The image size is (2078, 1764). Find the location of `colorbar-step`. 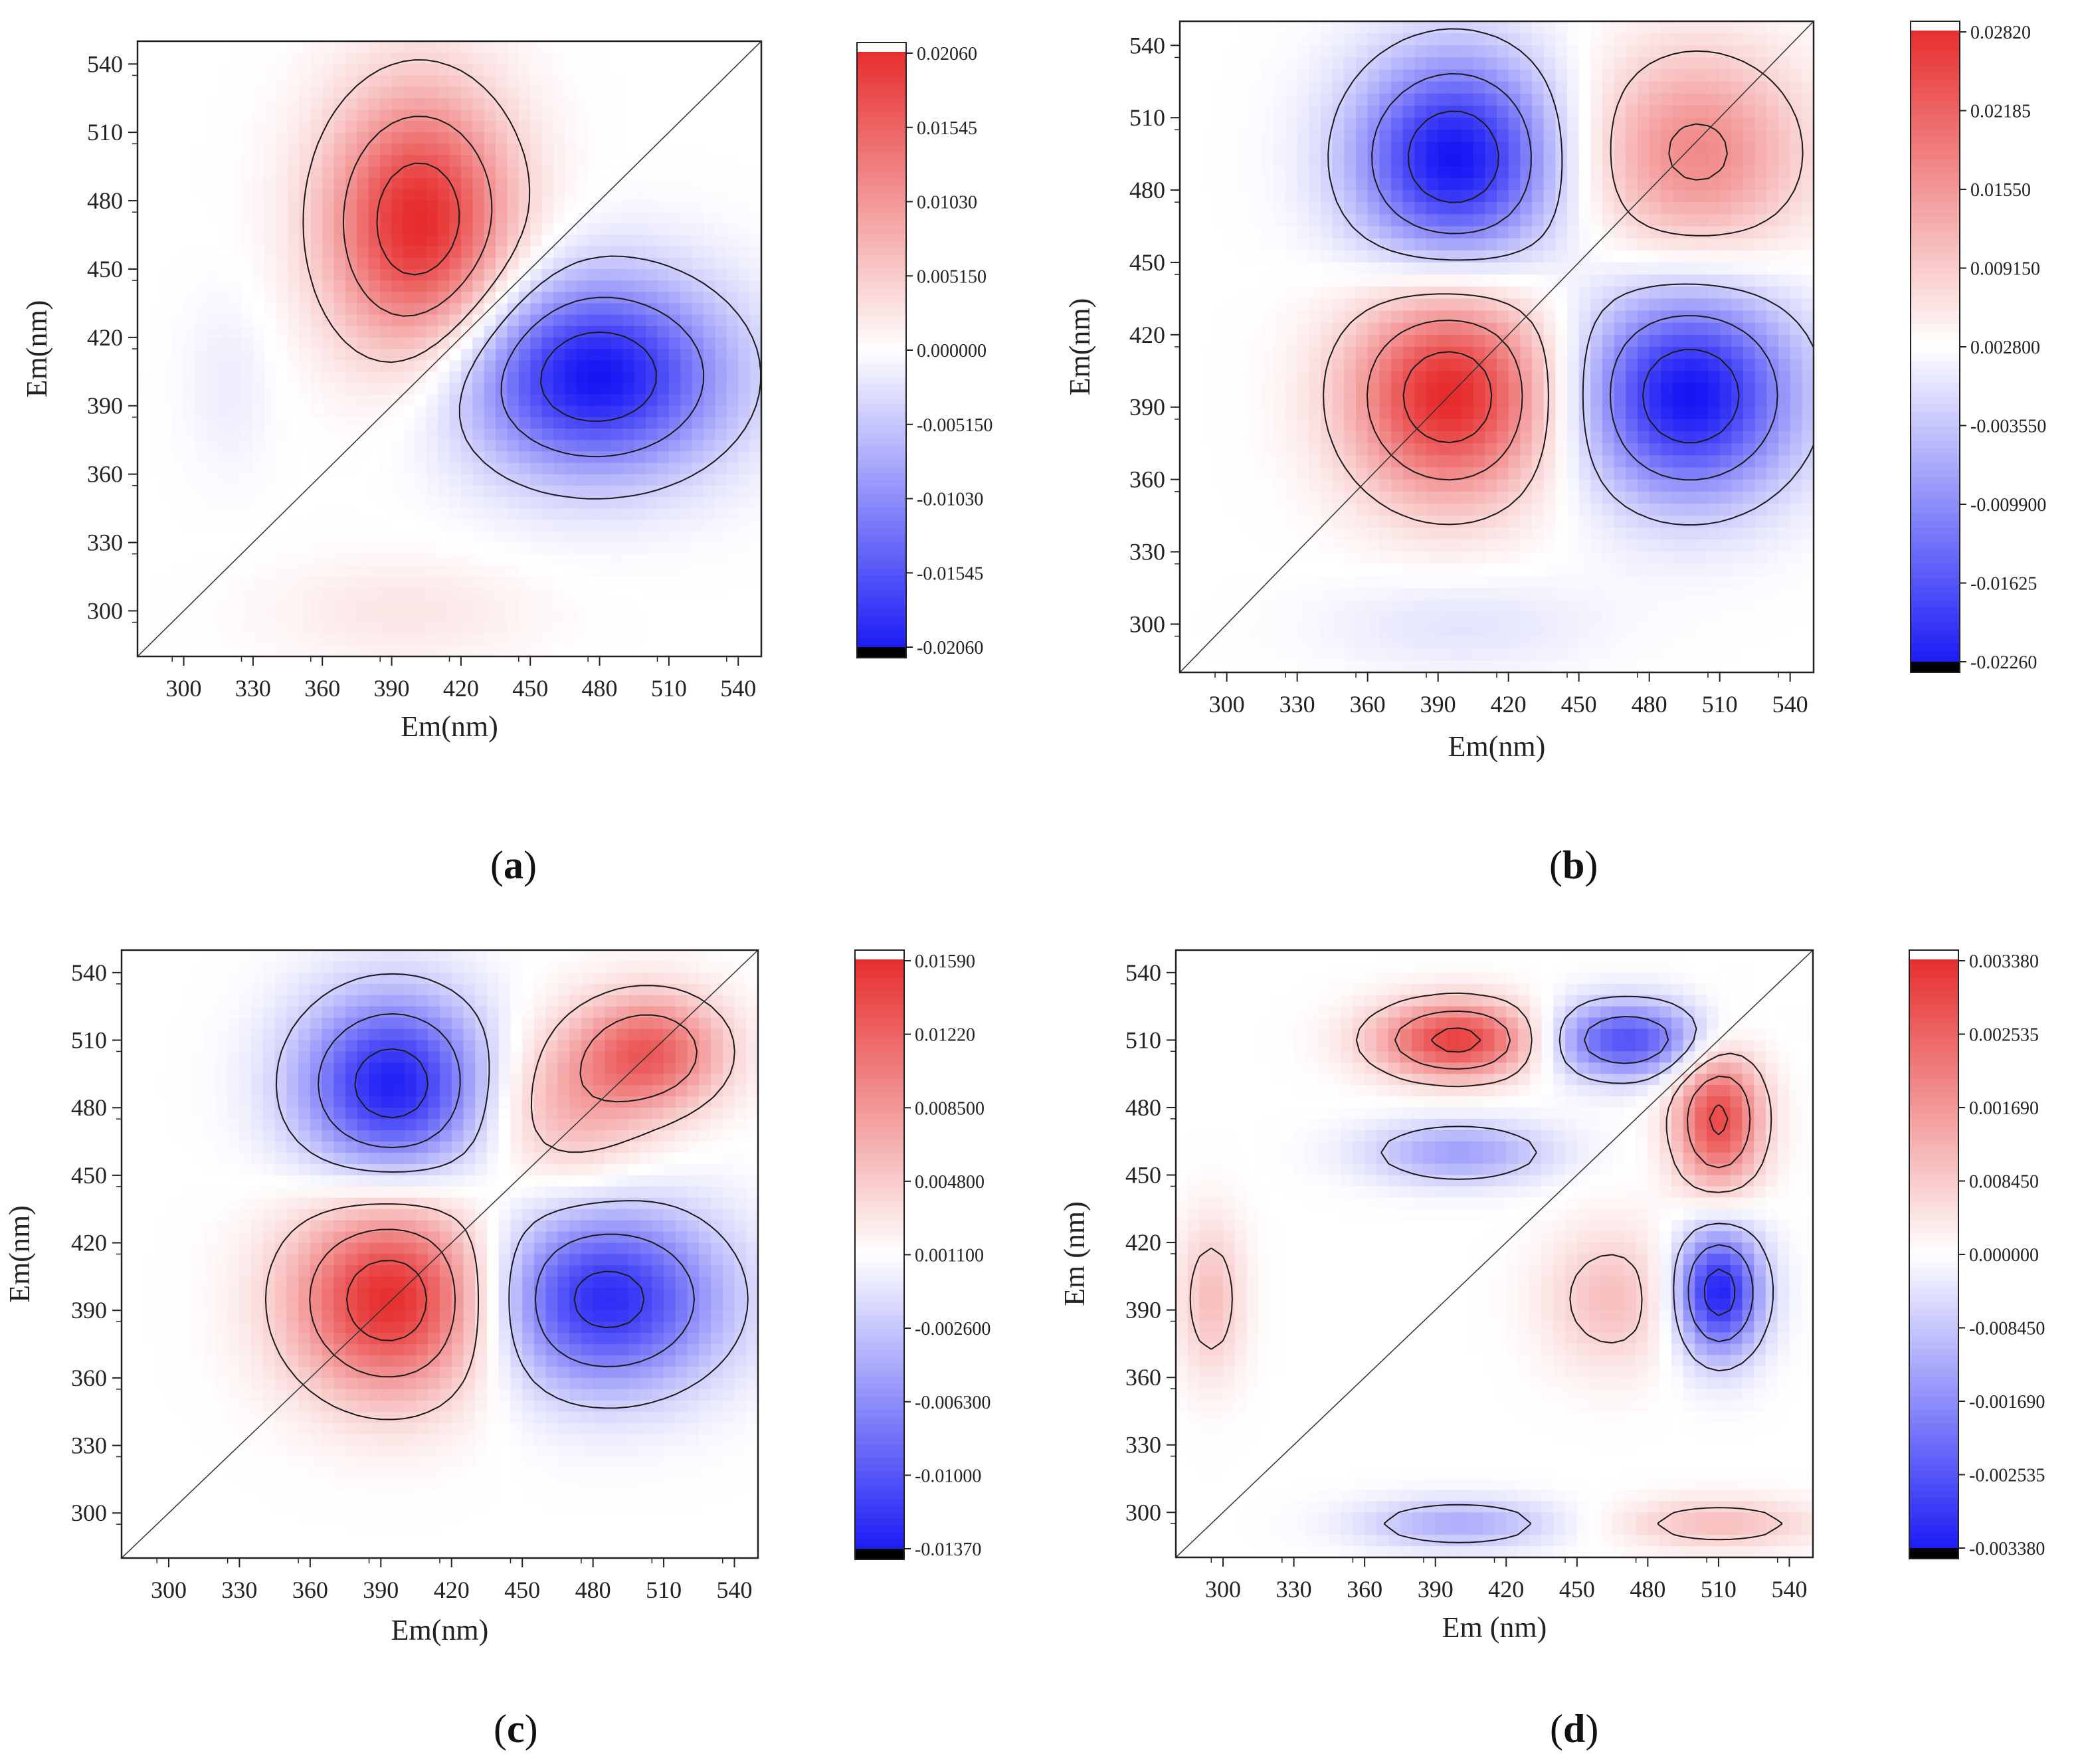

colorbar-step is located at coordinates (882, 559).